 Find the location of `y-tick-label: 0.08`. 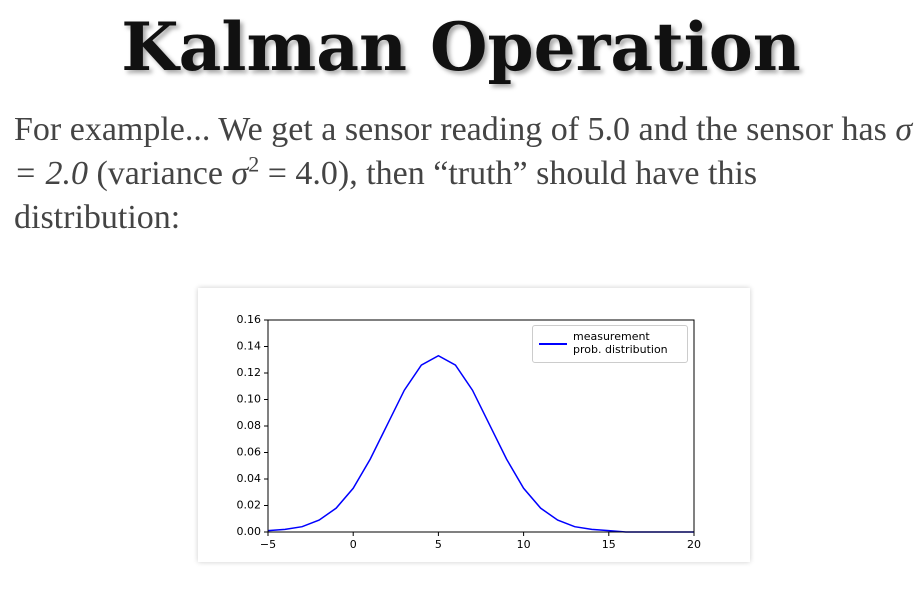

y-tick-label: 0.08 is located at coordinates (249, 425).